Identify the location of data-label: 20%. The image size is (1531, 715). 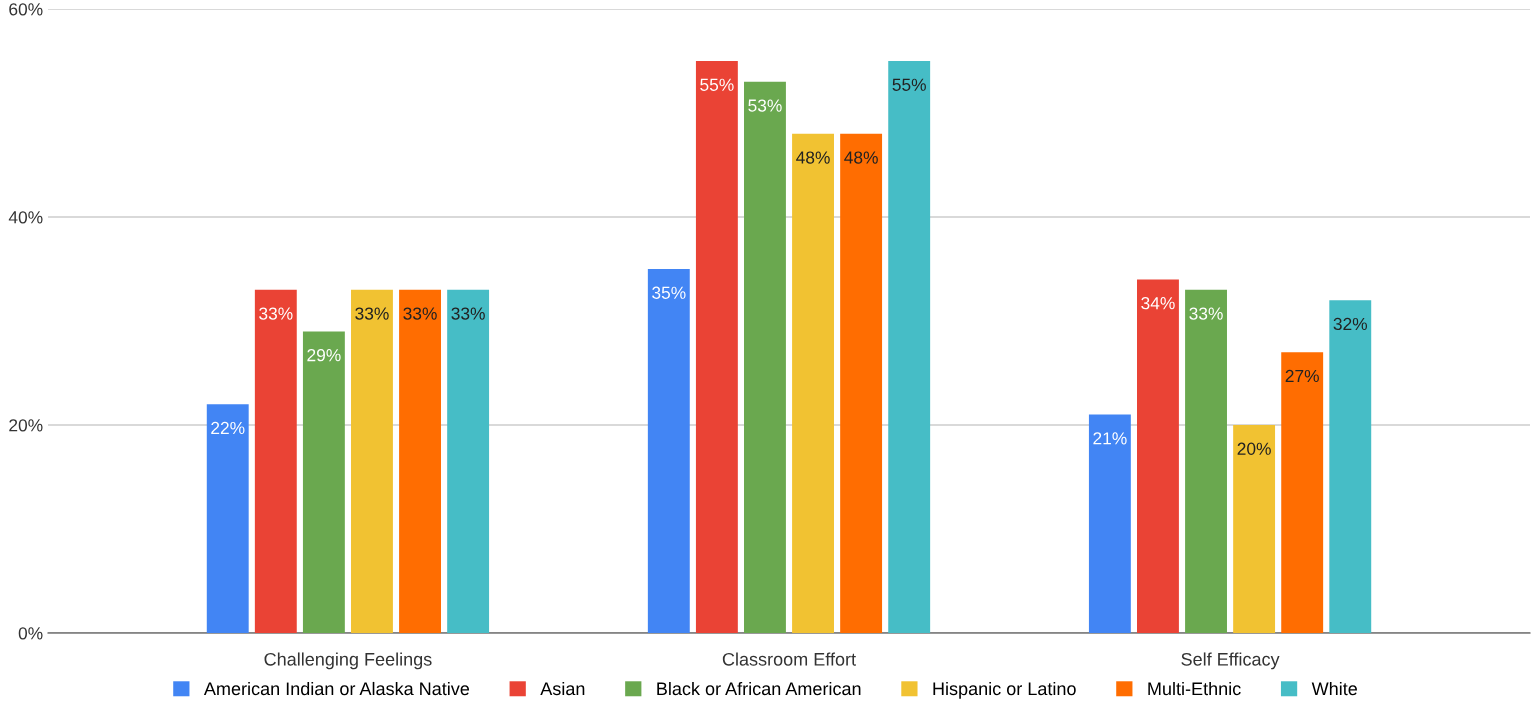
(1254, 448).